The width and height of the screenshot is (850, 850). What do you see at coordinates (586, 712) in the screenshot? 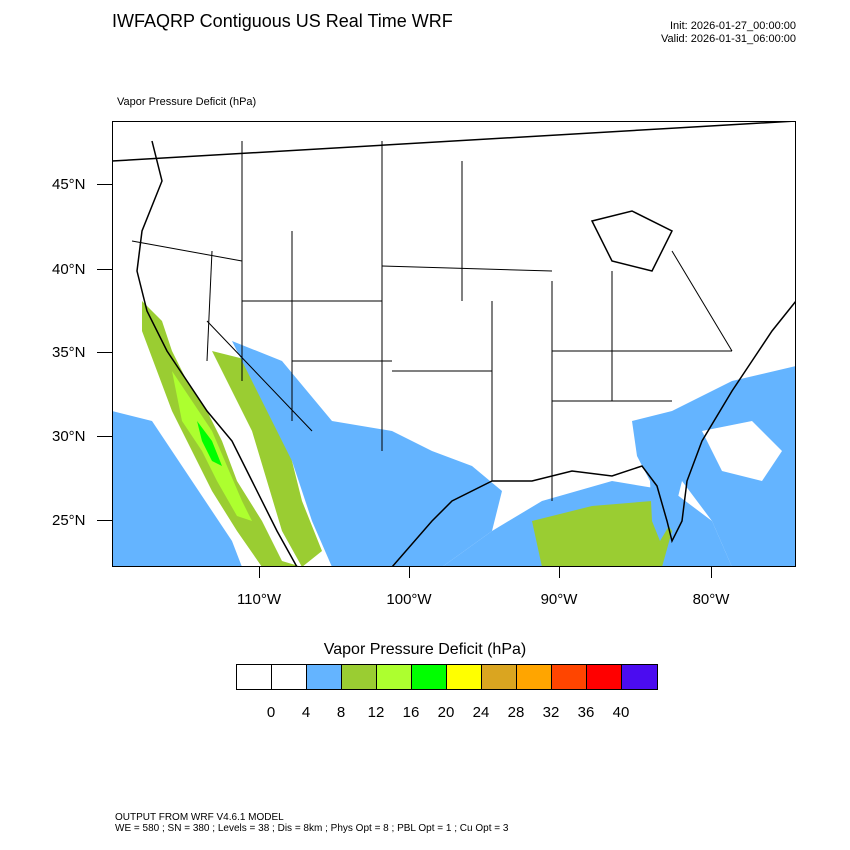
I see `legend-tick-label: 36` at bounding box center [586, 712].